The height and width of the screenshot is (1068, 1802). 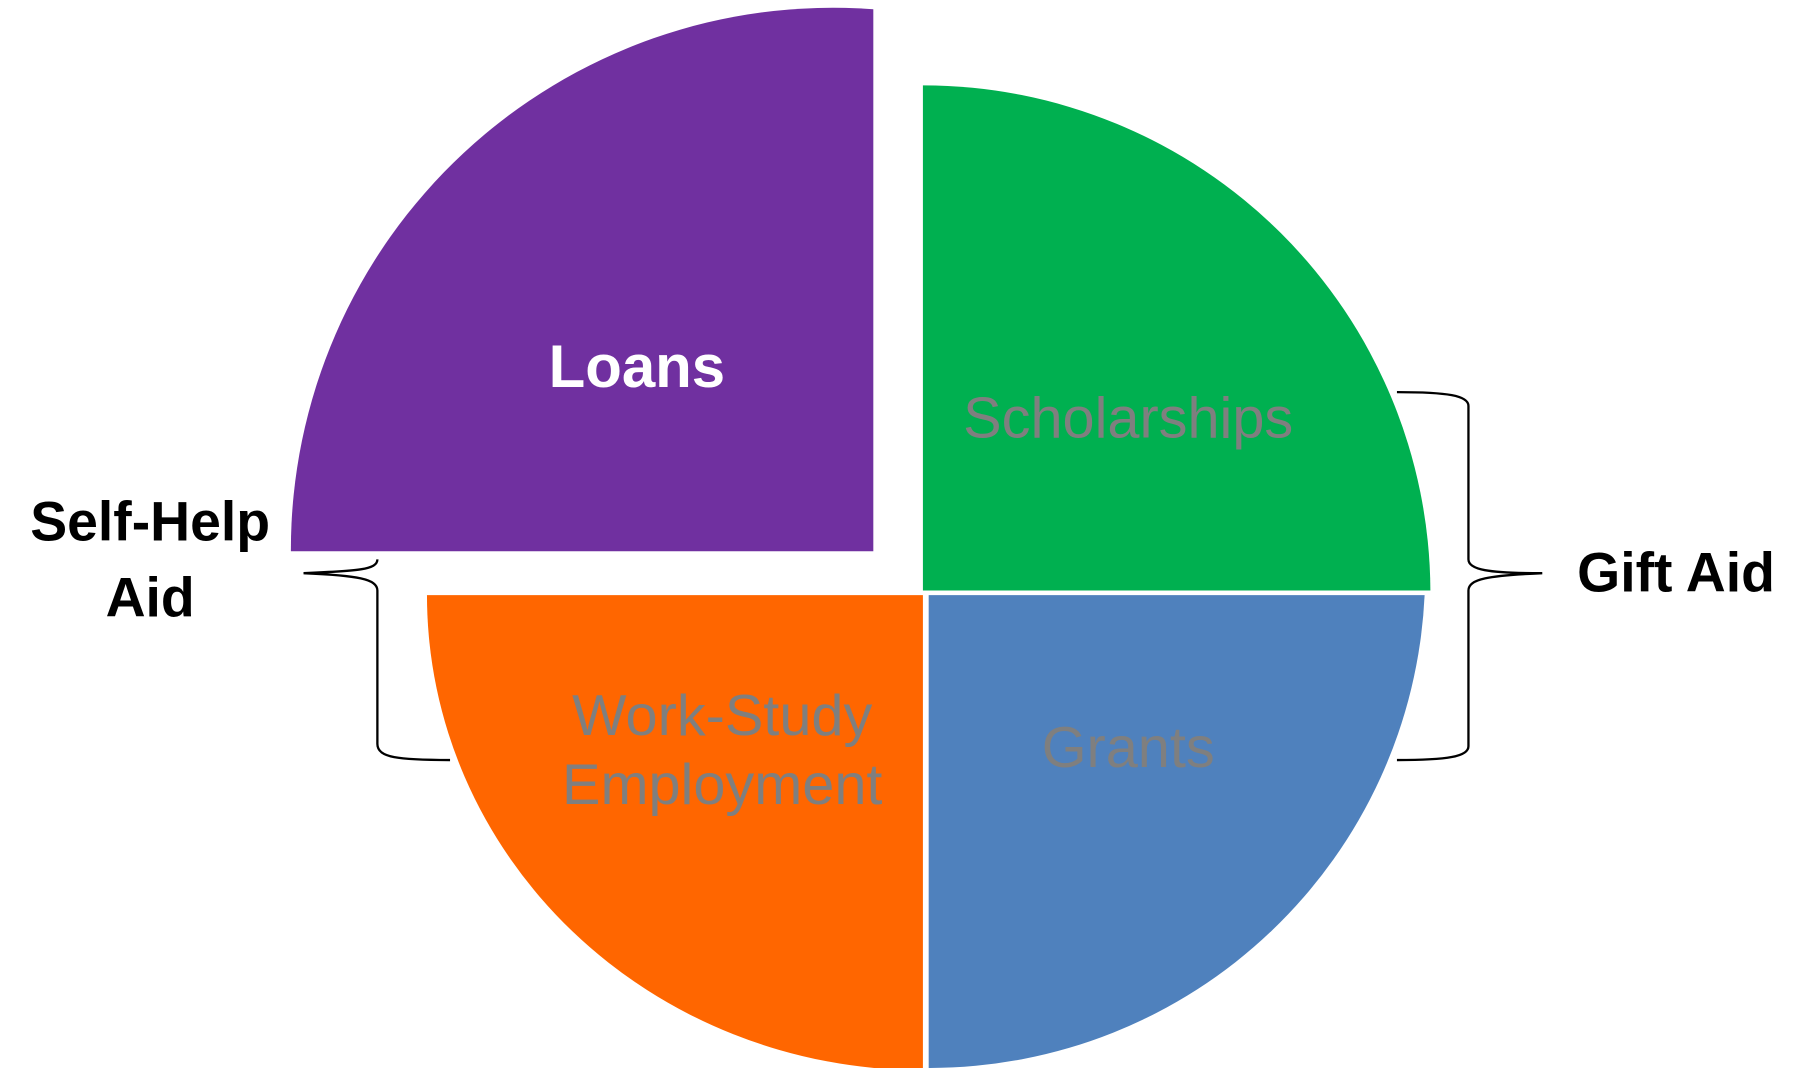 I want to click on segment-label: Employment, so click(x=722, y=785).